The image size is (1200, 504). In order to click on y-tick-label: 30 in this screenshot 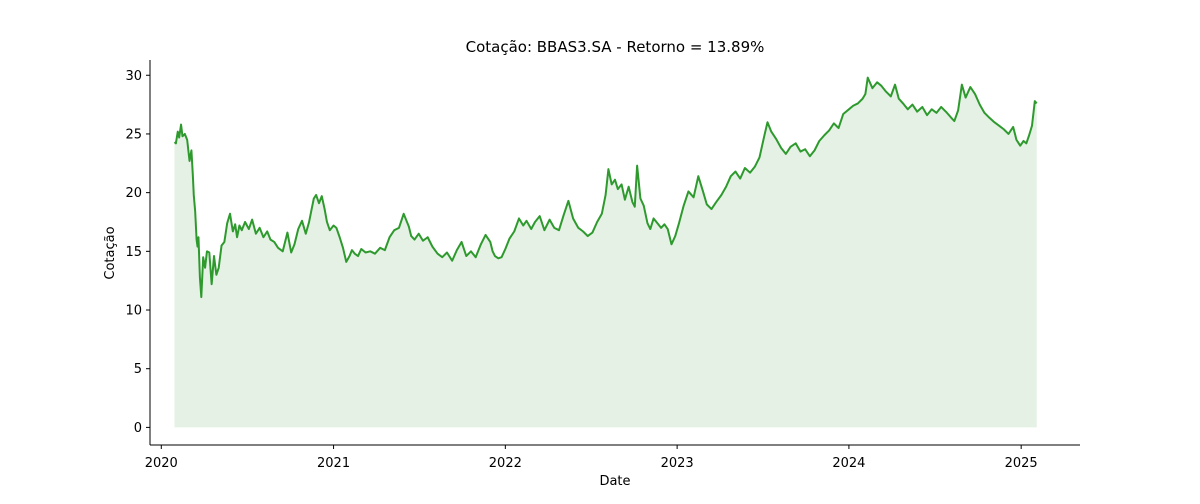, I will do `click(133, 76)`.